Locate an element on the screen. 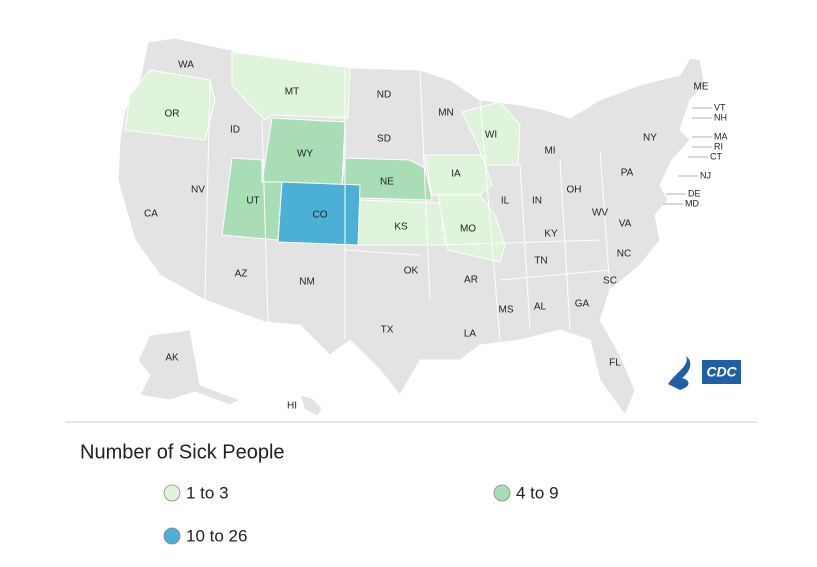  state-label: PA is located at coordinates (627, 173).